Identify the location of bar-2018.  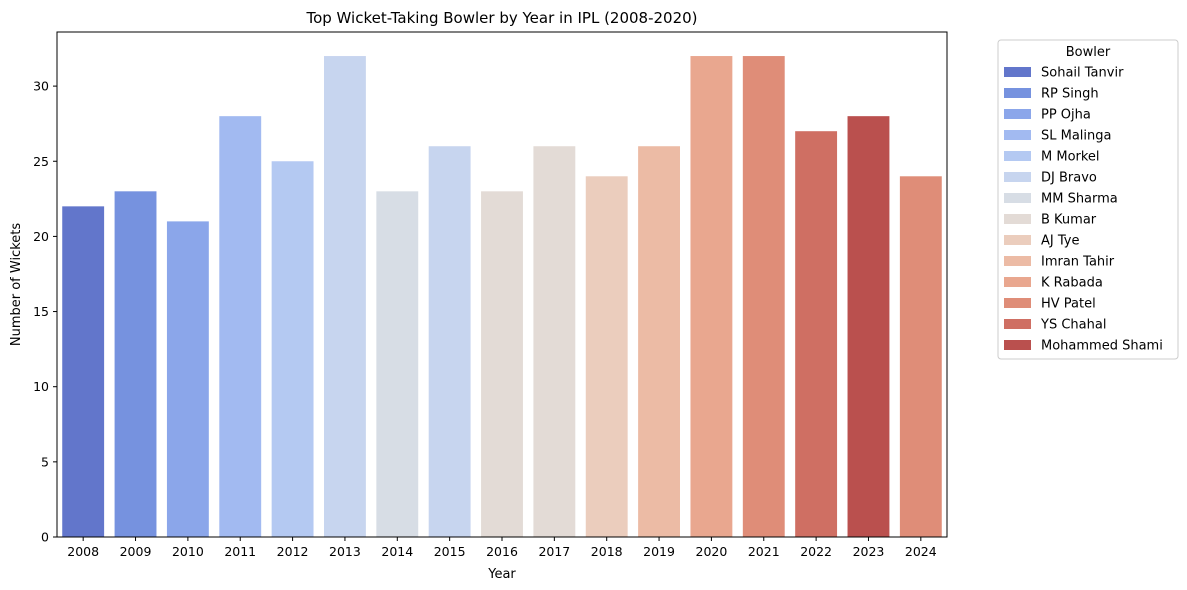
(606, 357).